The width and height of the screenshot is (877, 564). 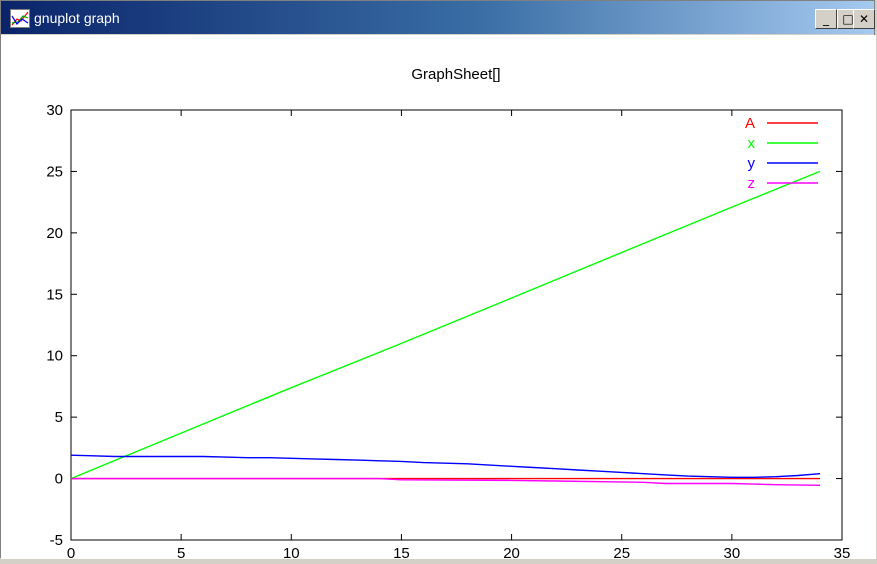 What do you see at coordinates (54, 171) in the screenshot?
I see `y-tick-label: 25` at bounding box center [54, 171].